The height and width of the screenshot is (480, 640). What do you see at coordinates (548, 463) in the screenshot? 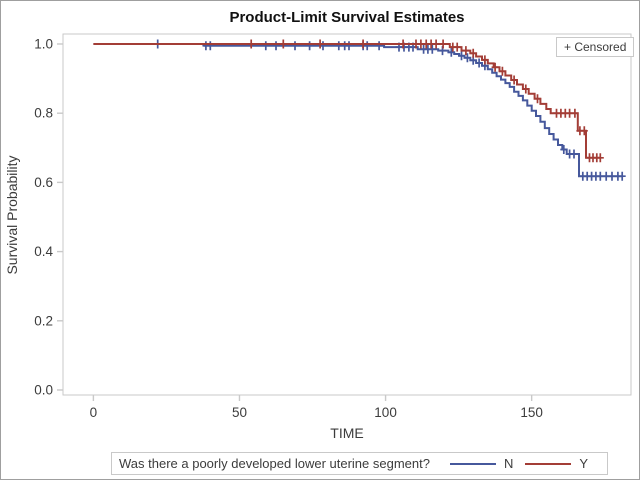
I see `legend-line-sample-y` at bounding box center [548, 463].